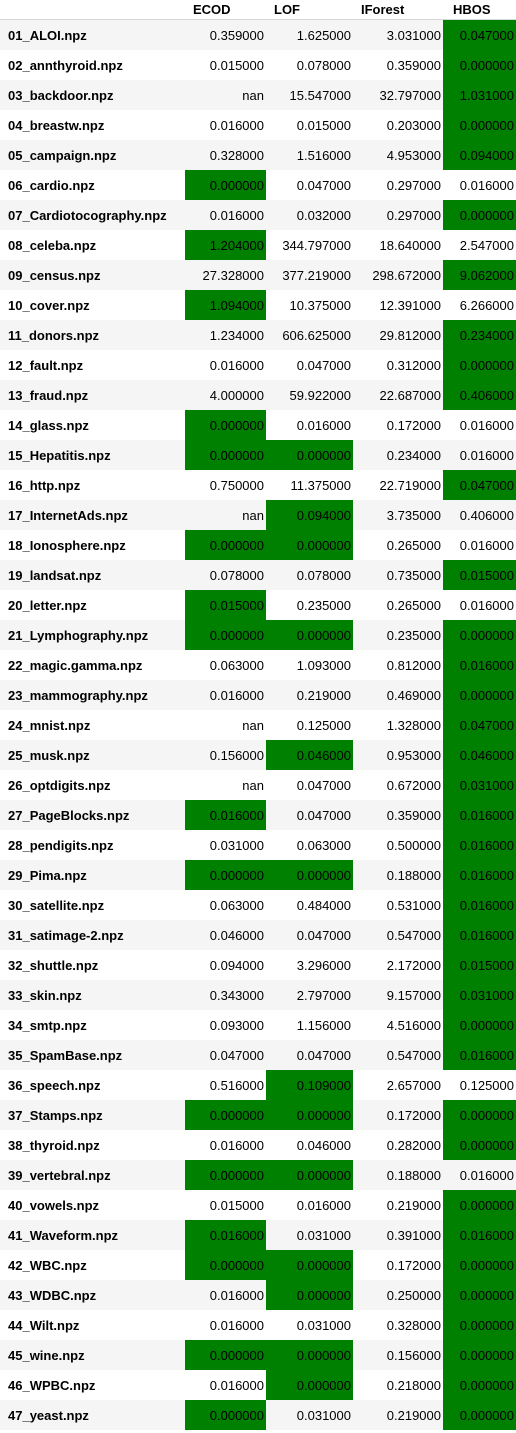 The height and width of the screenshot is (1433, 516). I want to click on cell-iforest: 0.203000, so click(398, 125).